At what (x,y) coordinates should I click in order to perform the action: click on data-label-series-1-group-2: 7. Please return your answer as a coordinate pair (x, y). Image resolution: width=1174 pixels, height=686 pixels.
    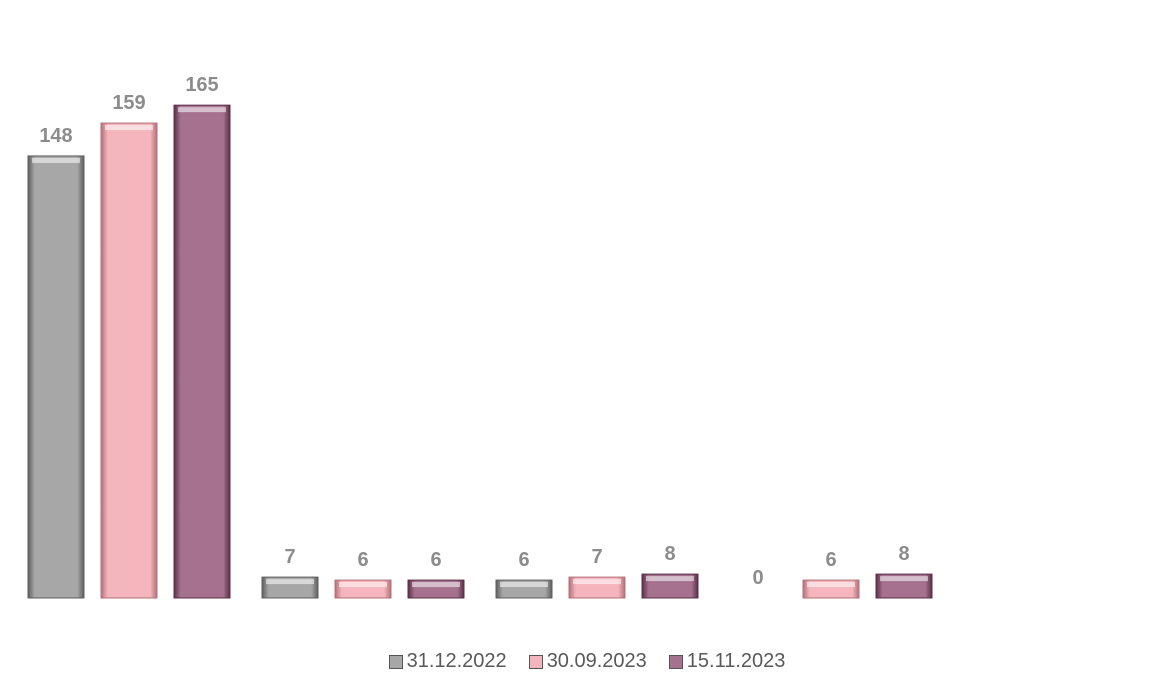
    Looking at the image, I should click on (289, 557).